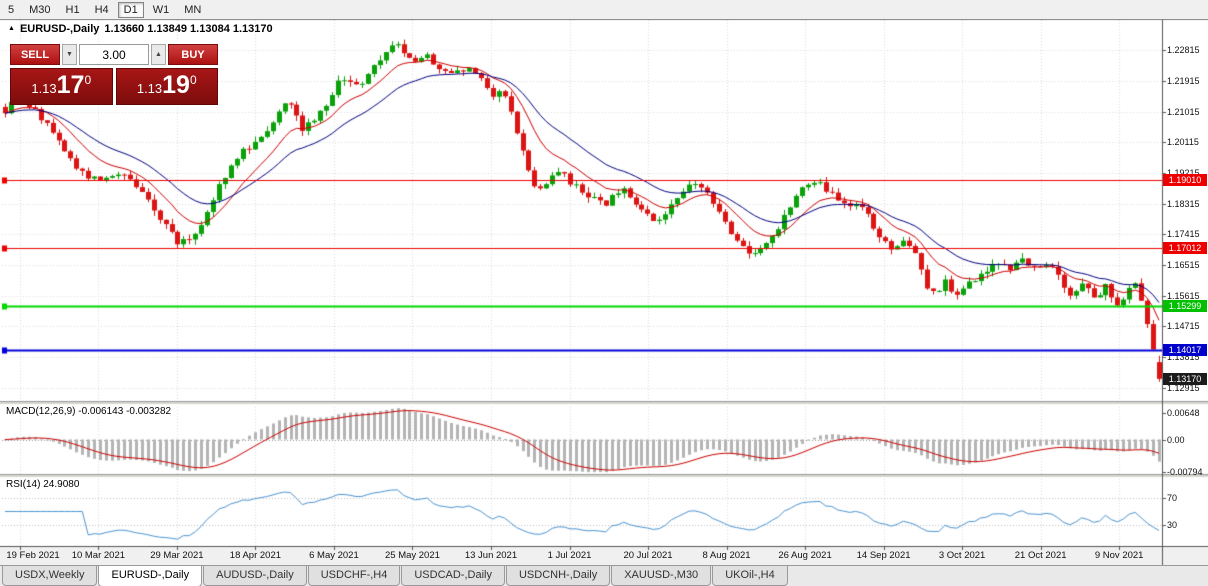 The width and height of the screenshot is (1208, 586). Describe the element at coordinates (648, 555) in the screenshot. I see `date-axis-label: 20 Jul 2021` at that location.